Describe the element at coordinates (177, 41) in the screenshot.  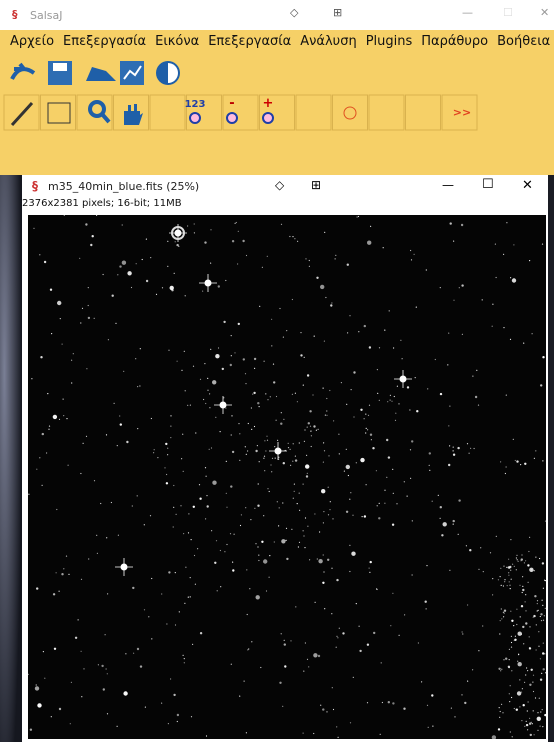
I see `menu-item: Εικόνα` at that location.